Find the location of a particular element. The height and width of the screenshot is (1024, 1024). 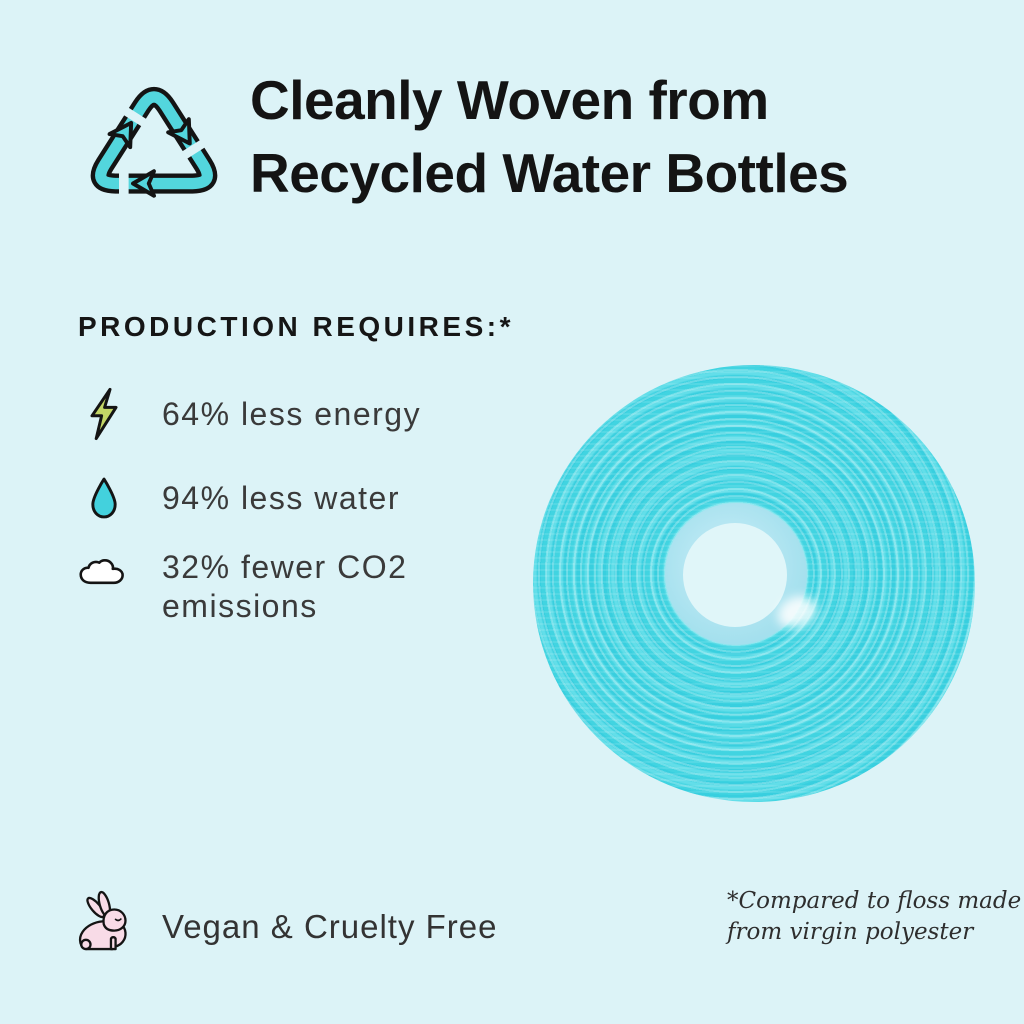

page-title-line2: Recycled Water Bottles is located at coordinates (549, 173).